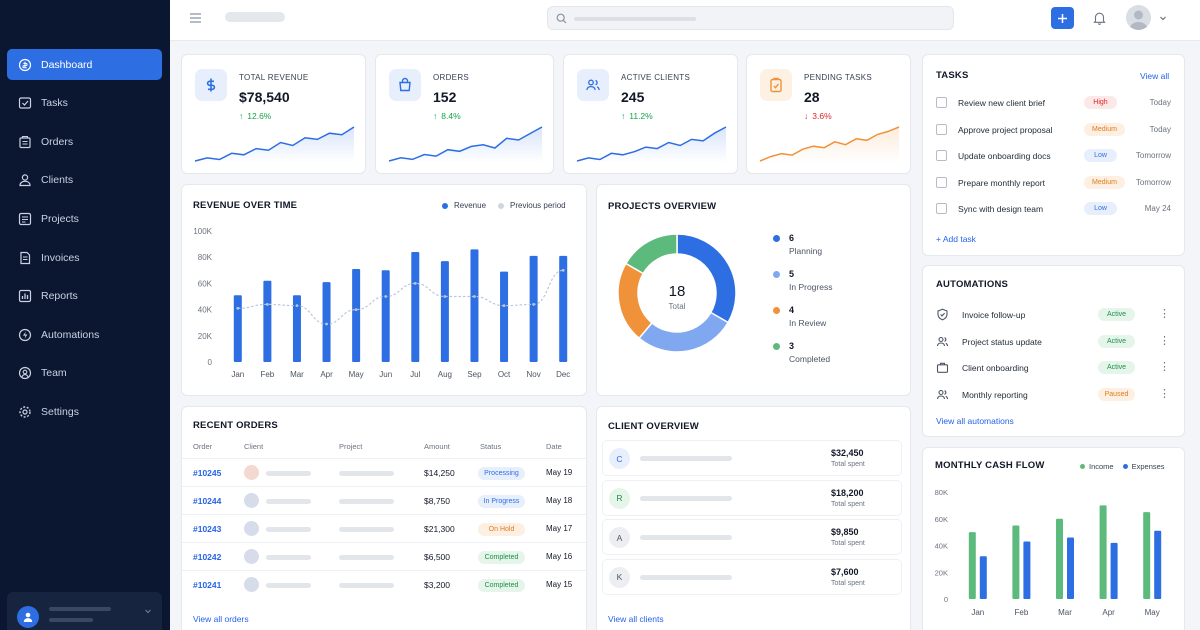 The width and height of the screenshot is (1200, 630). I want to click on legend-label: Planning, so click(806, 251).